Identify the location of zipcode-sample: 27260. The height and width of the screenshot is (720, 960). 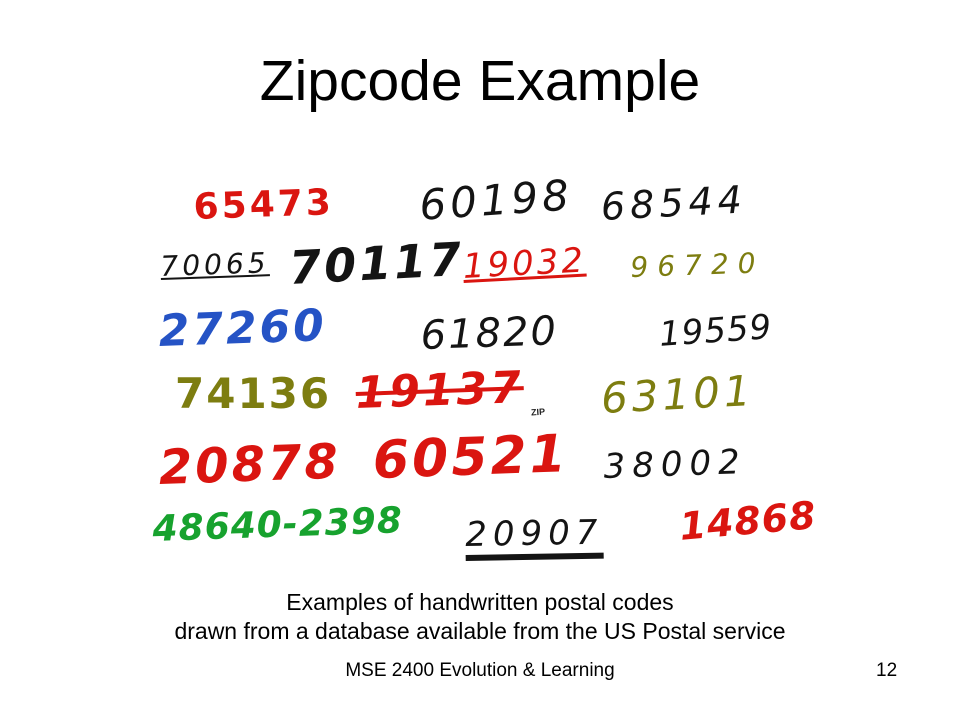
(242, 328).